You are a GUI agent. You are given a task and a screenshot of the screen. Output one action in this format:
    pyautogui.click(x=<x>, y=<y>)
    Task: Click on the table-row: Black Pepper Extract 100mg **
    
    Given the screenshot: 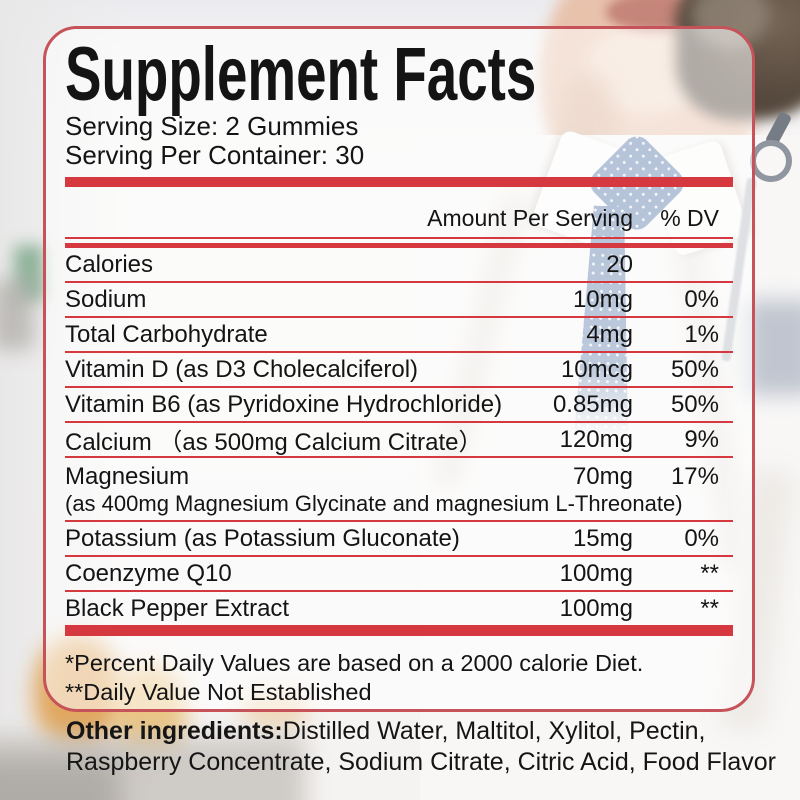 What is the action you would take?
    pyautogui.click(x=399, y=609)
    